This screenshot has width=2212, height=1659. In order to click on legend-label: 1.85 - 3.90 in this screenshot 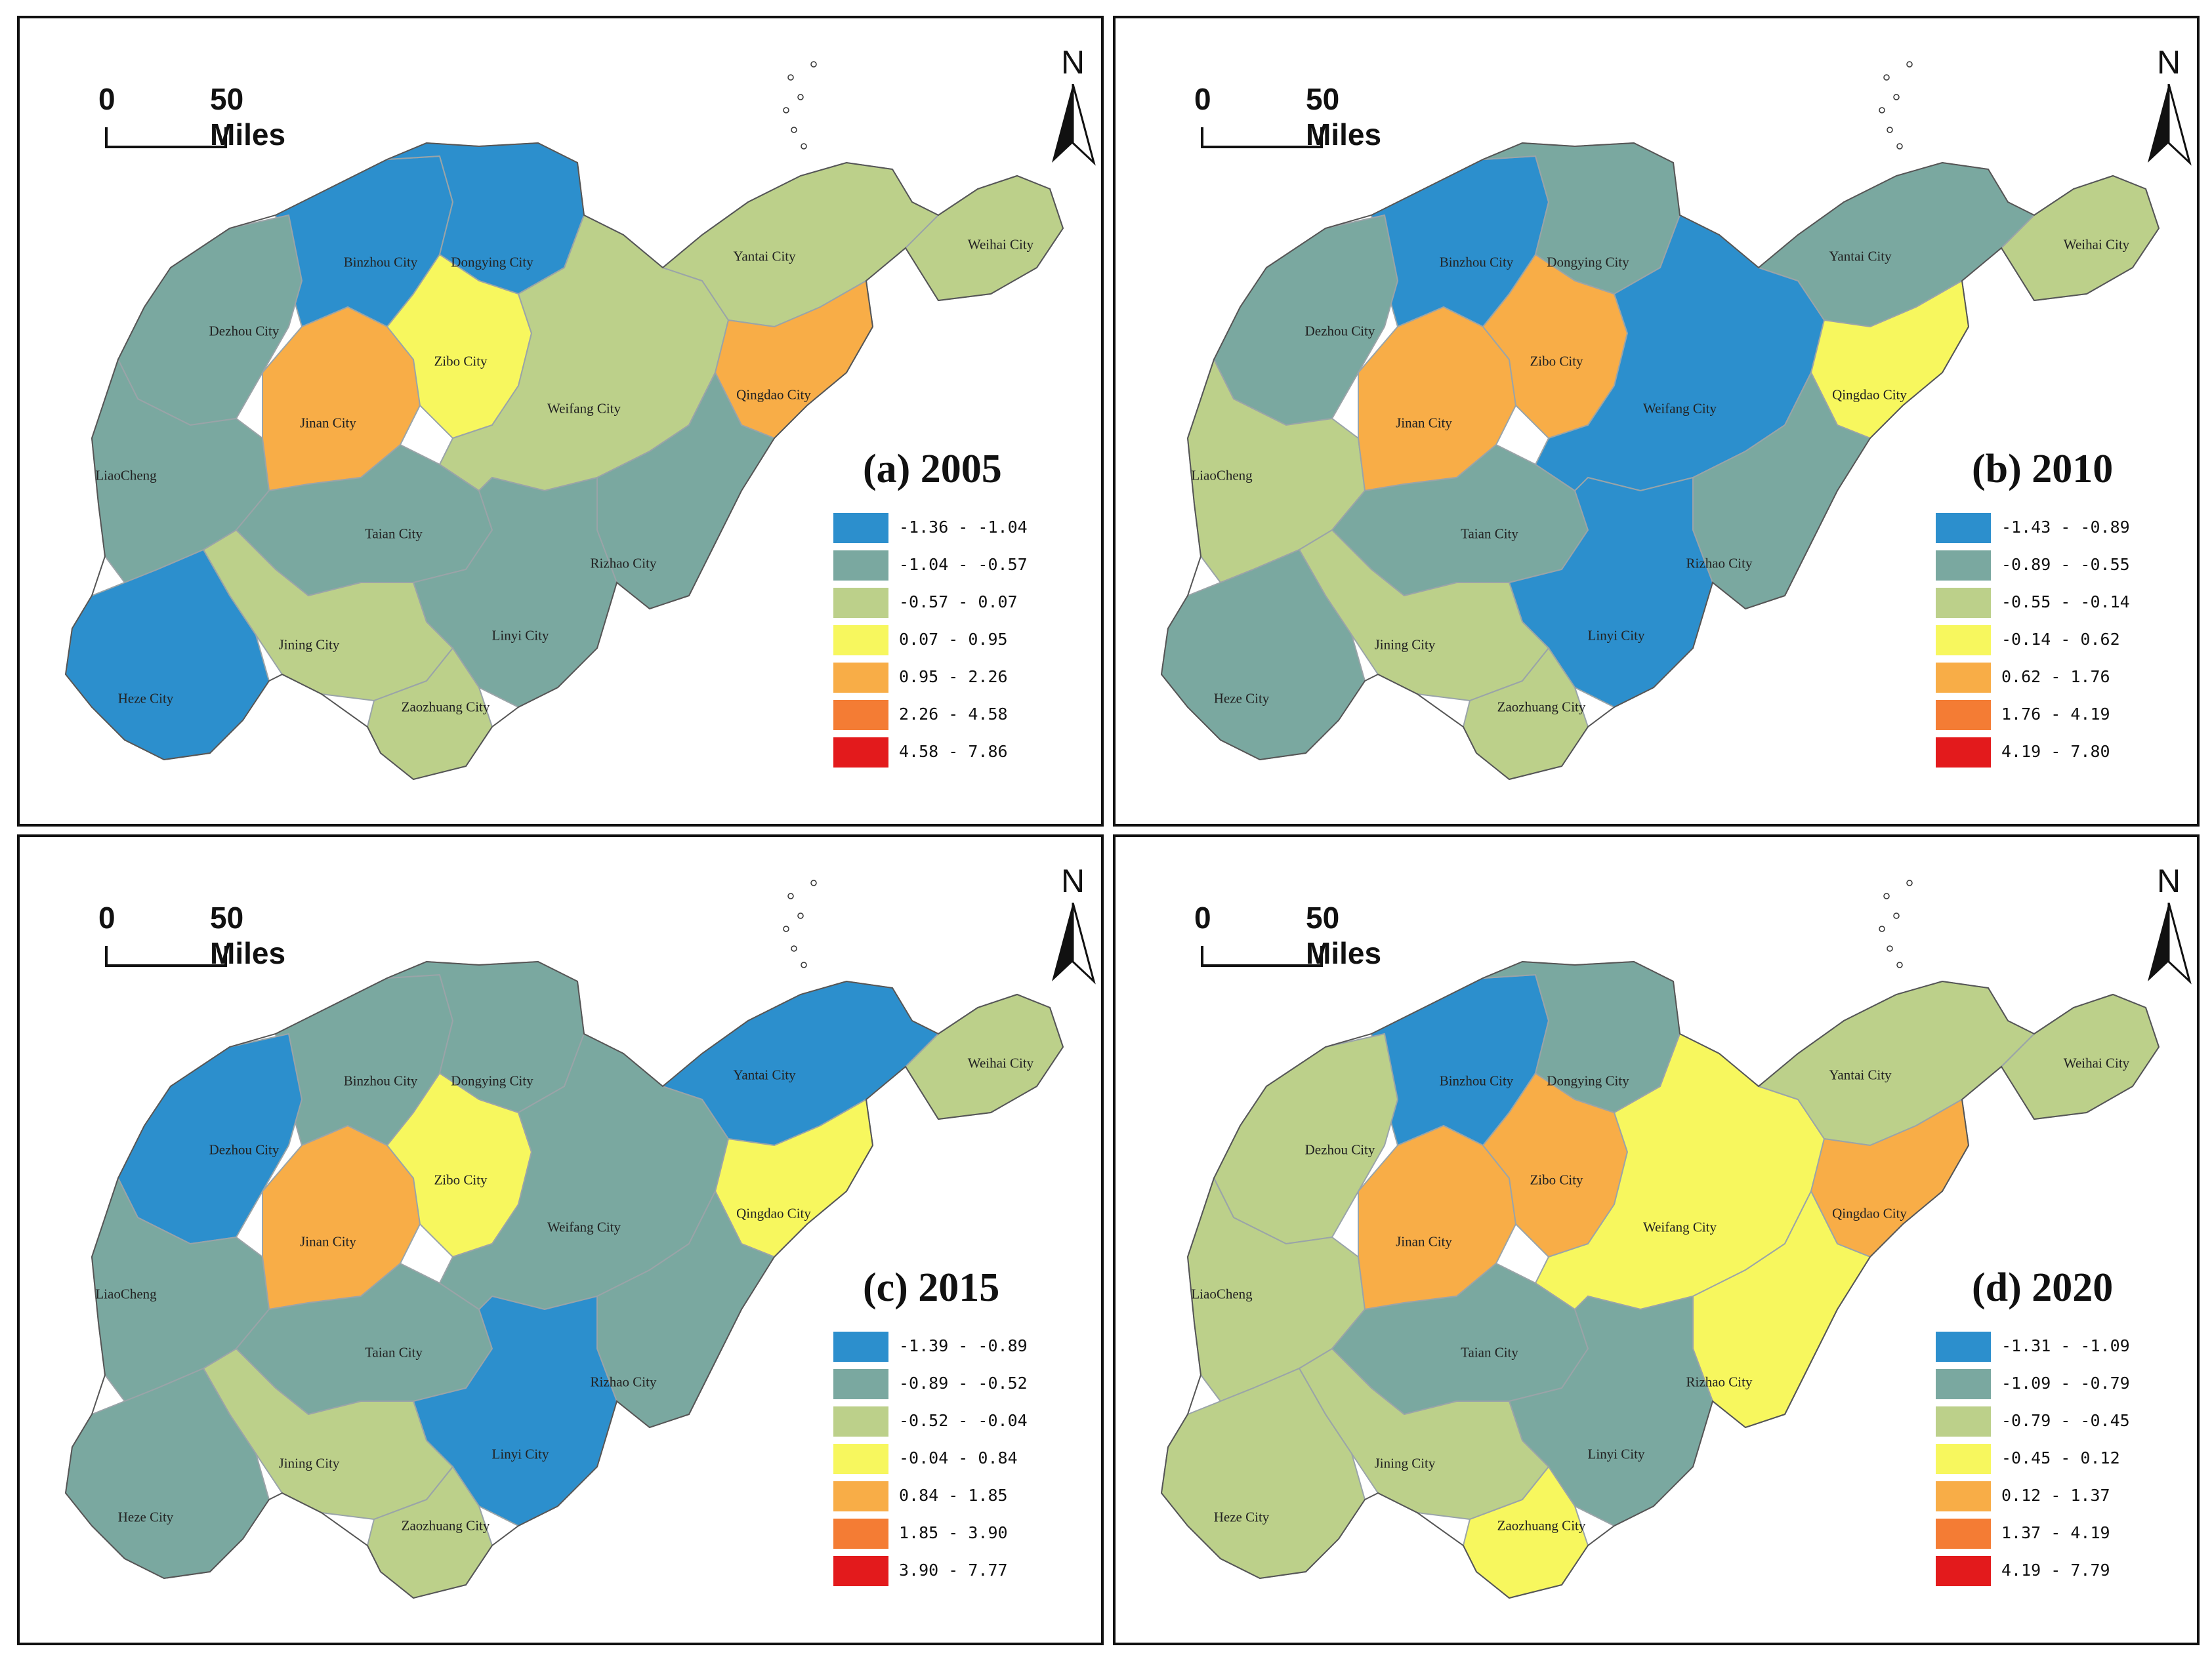, I will do `click(953, 1532)`.